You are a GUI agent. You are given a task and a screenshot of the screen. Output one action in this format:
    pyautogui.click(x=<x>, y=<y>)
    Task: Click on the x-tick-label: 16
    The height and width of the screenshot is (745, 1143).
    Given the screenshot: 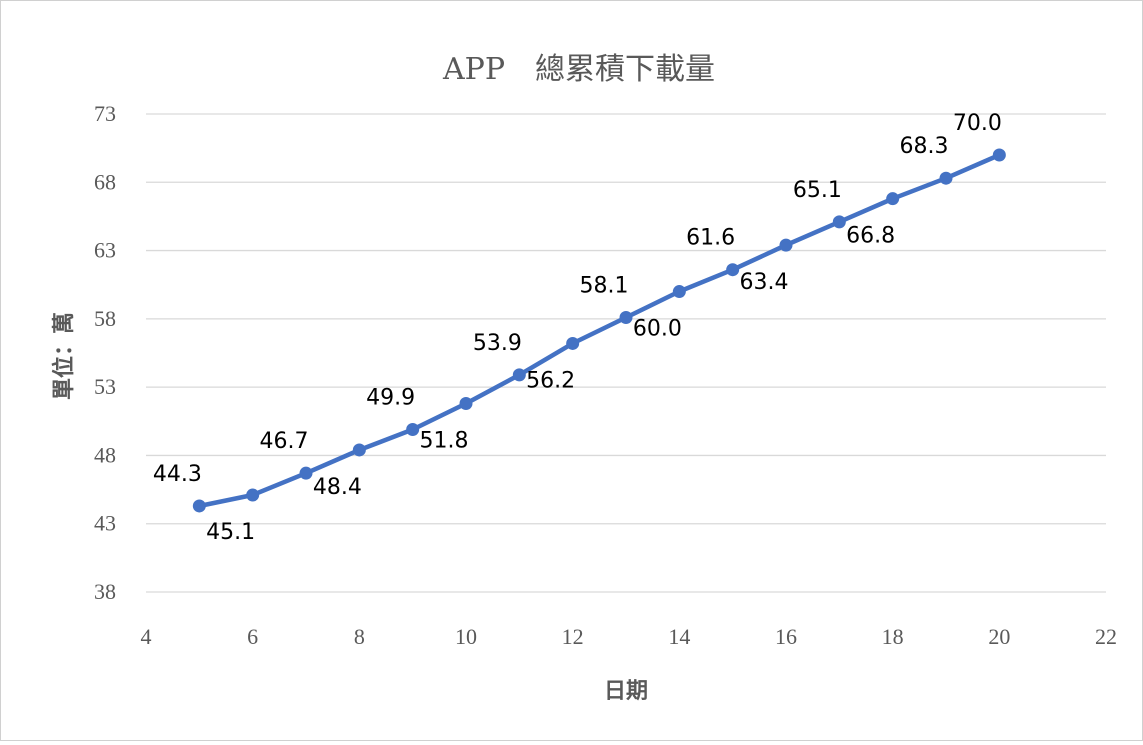 What is the action you would take?
    pyautogui.click(x=786, y=636)
    